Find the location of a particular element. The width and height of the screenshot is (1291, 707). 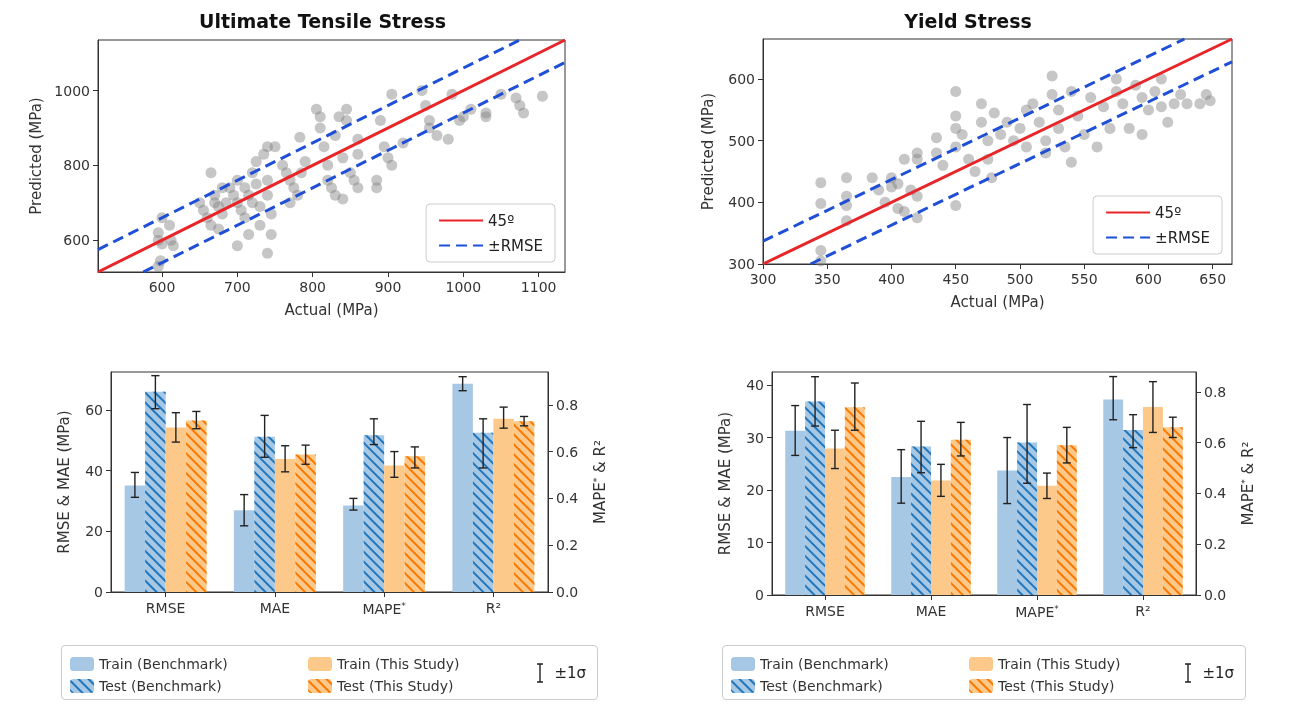

y-tick-label: 500 is located at coordinates (741, 140).